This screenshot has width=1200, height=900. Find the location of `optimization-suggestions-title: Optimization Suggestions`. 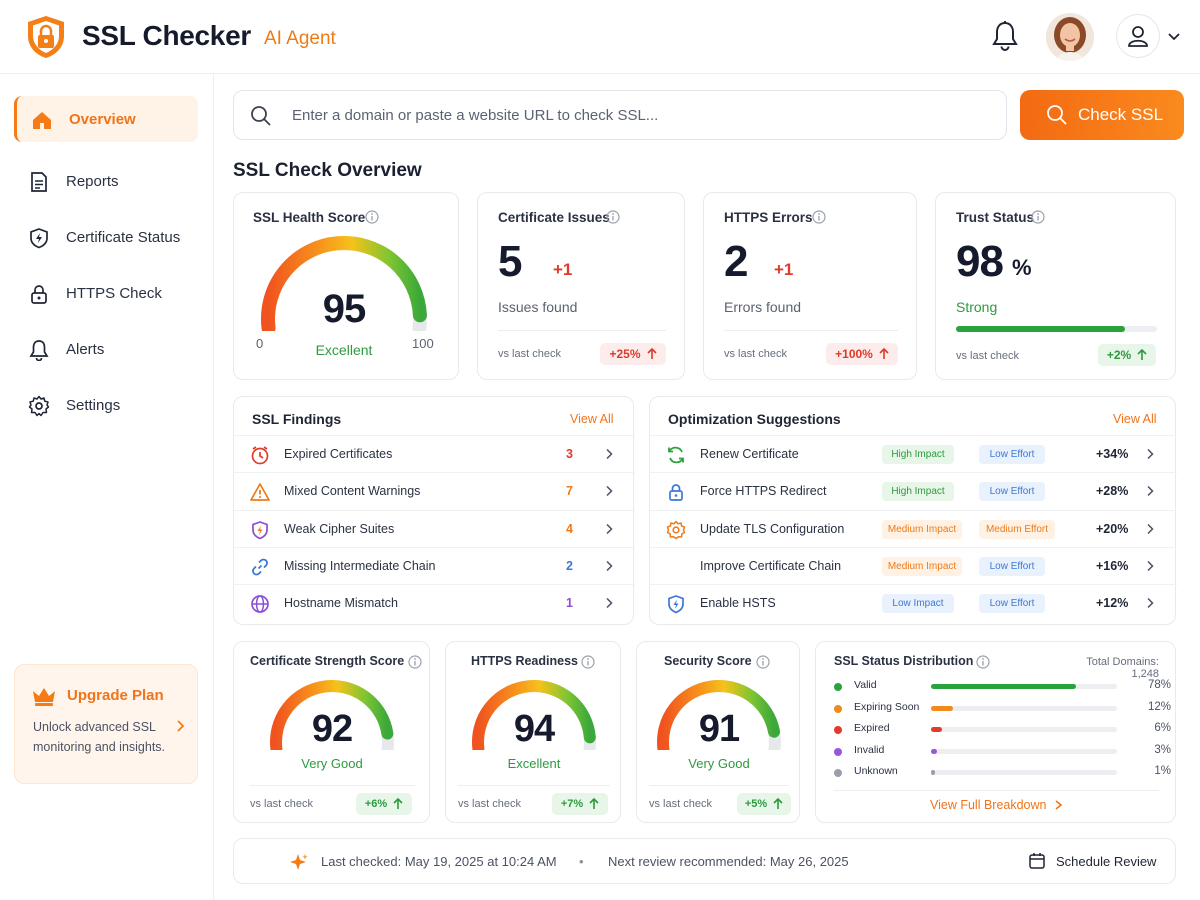

optimization-suggestions-title: Optimization Suggestions is located at coordinates (754, 419).